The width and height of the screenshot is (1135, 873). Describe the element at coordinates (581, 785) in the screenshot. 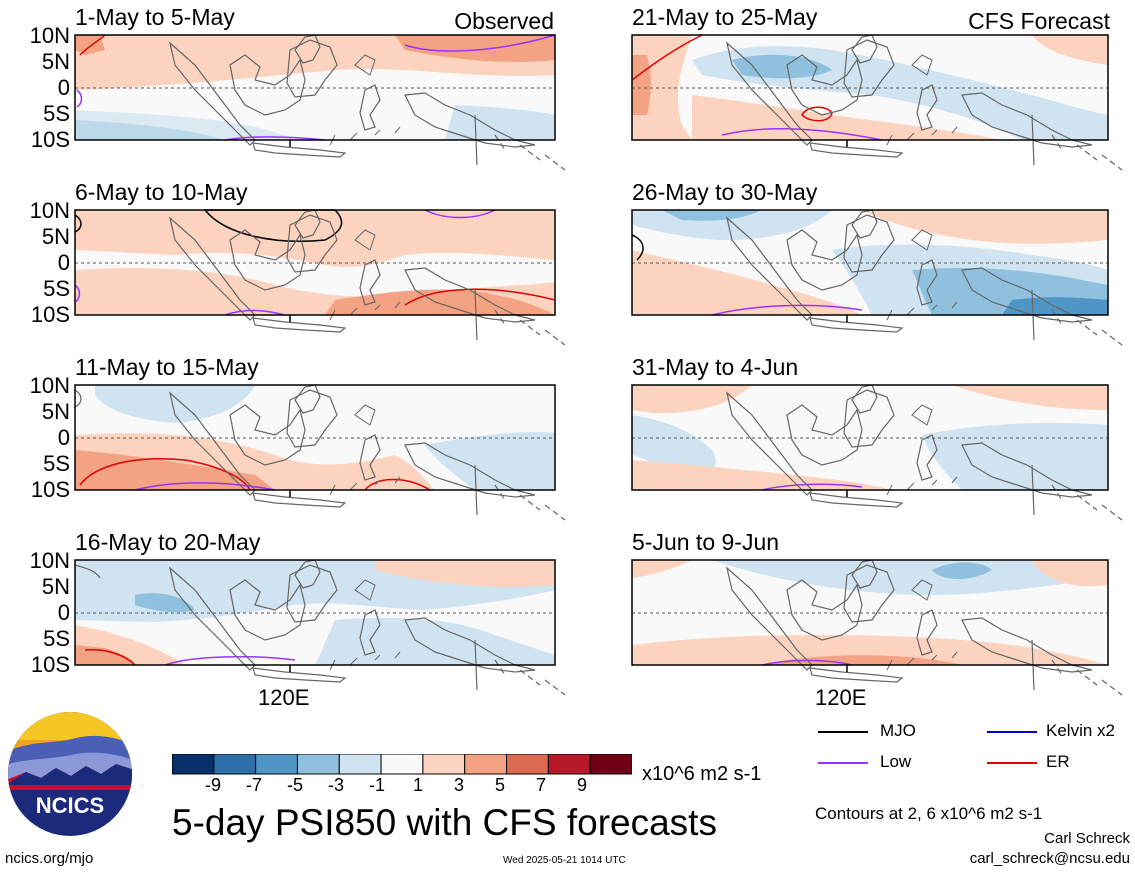

I see `colorbar-tick: 9` at that location.